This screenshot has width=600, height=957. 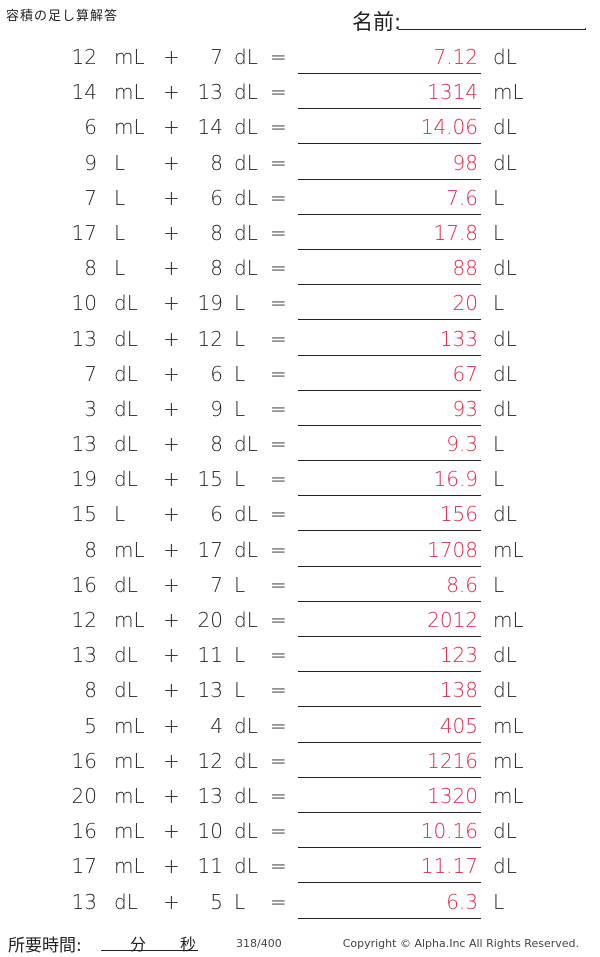 What do you see at coordinates (300, 655) in the screenshot?
I see `problem-row: 13 dL +11 L = 123 dL` at bounding box center [300, 655].